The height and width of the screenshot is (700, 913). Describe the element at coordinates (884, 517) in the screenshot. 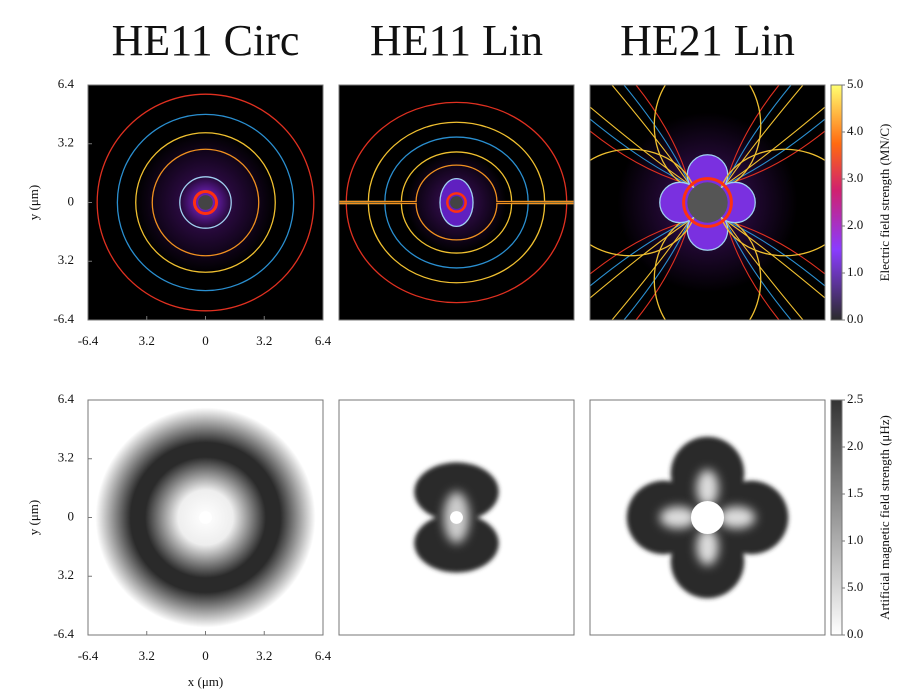

I see `colorbar-label: Artificial magnetic field strength (μHz)` at that location.